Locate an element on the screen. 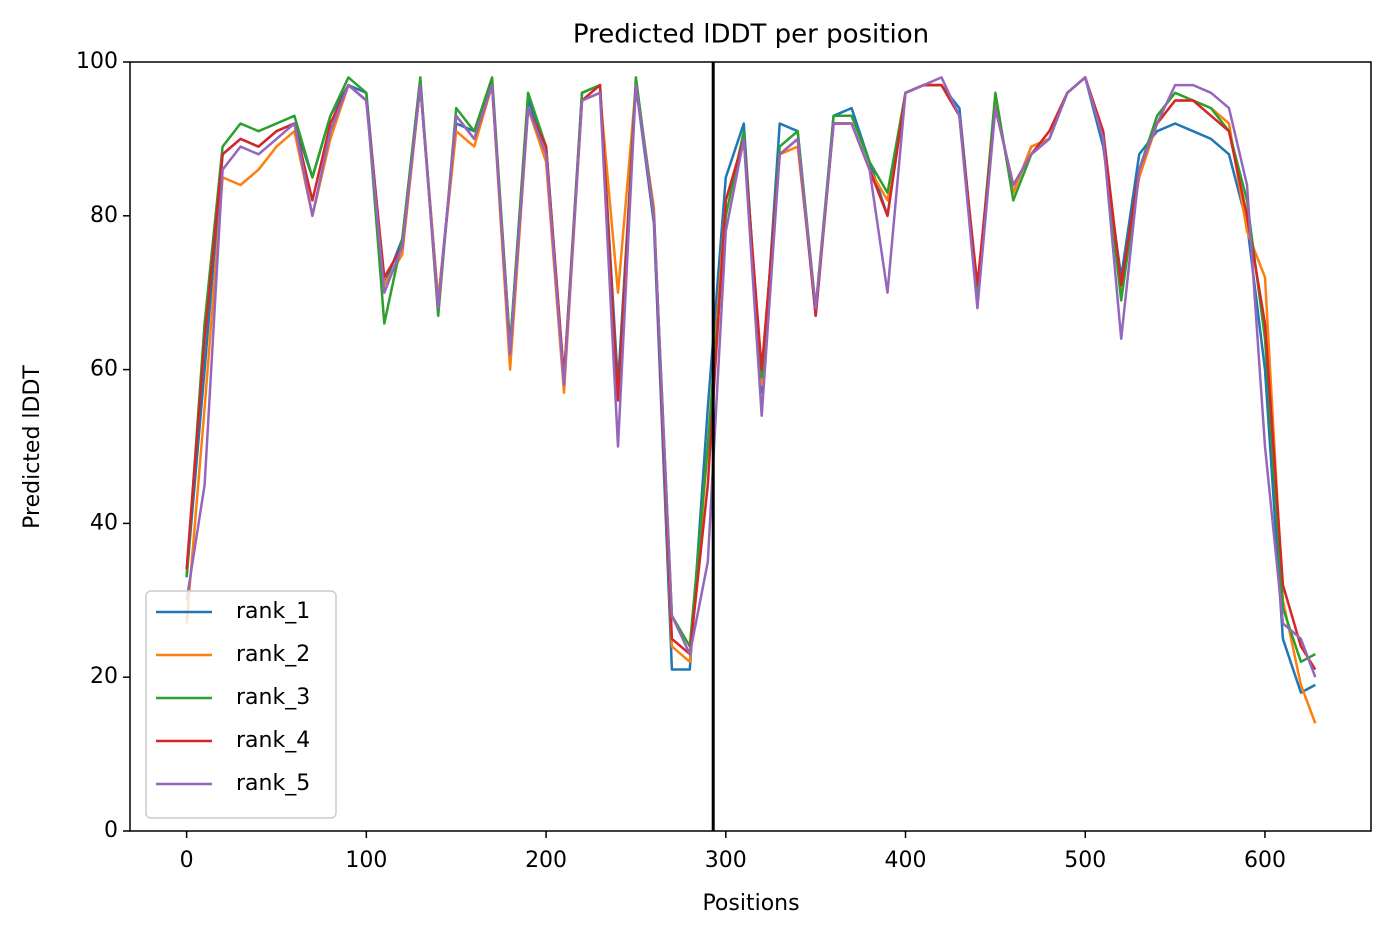  y-axis-label: Predicted lDDT is located at coordinates (32, 447).